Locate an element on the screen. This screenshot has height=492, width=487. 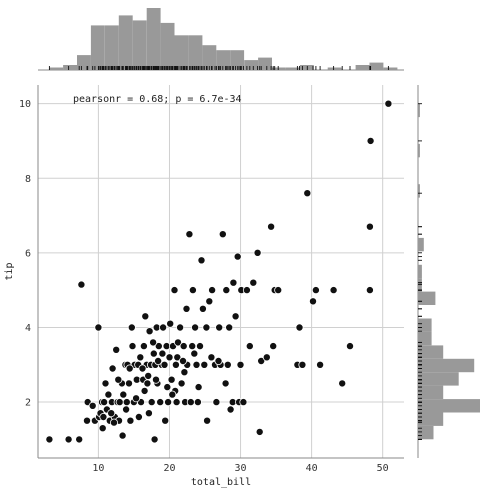
y-tick-label: 8 is located at coordinates (28, 179).